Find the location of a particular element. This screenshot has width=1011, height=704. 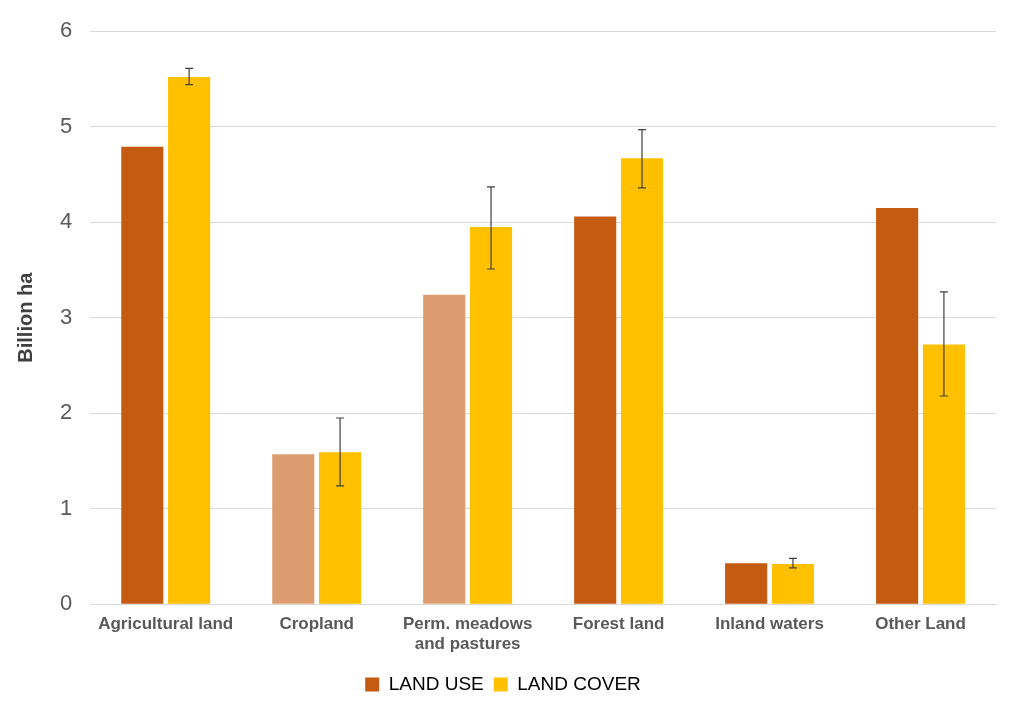

y-tick-label: 2 is located at coordinates (66, 412).